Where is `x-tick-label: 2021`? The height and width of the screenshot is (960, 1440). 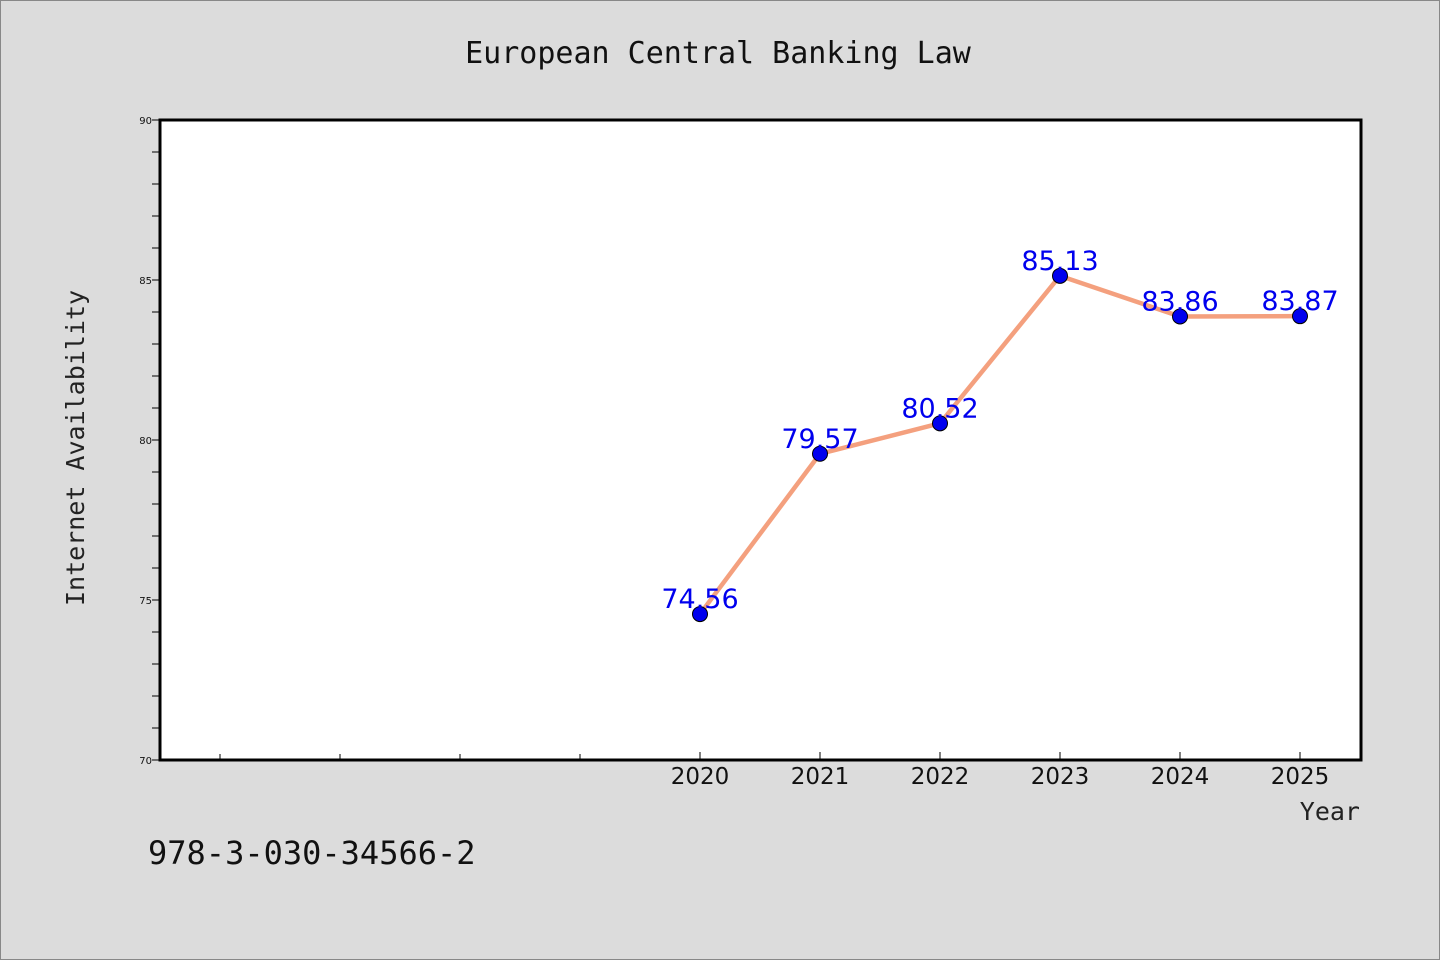 x-tick-label: 2021 is located at coordinates (820, 777).